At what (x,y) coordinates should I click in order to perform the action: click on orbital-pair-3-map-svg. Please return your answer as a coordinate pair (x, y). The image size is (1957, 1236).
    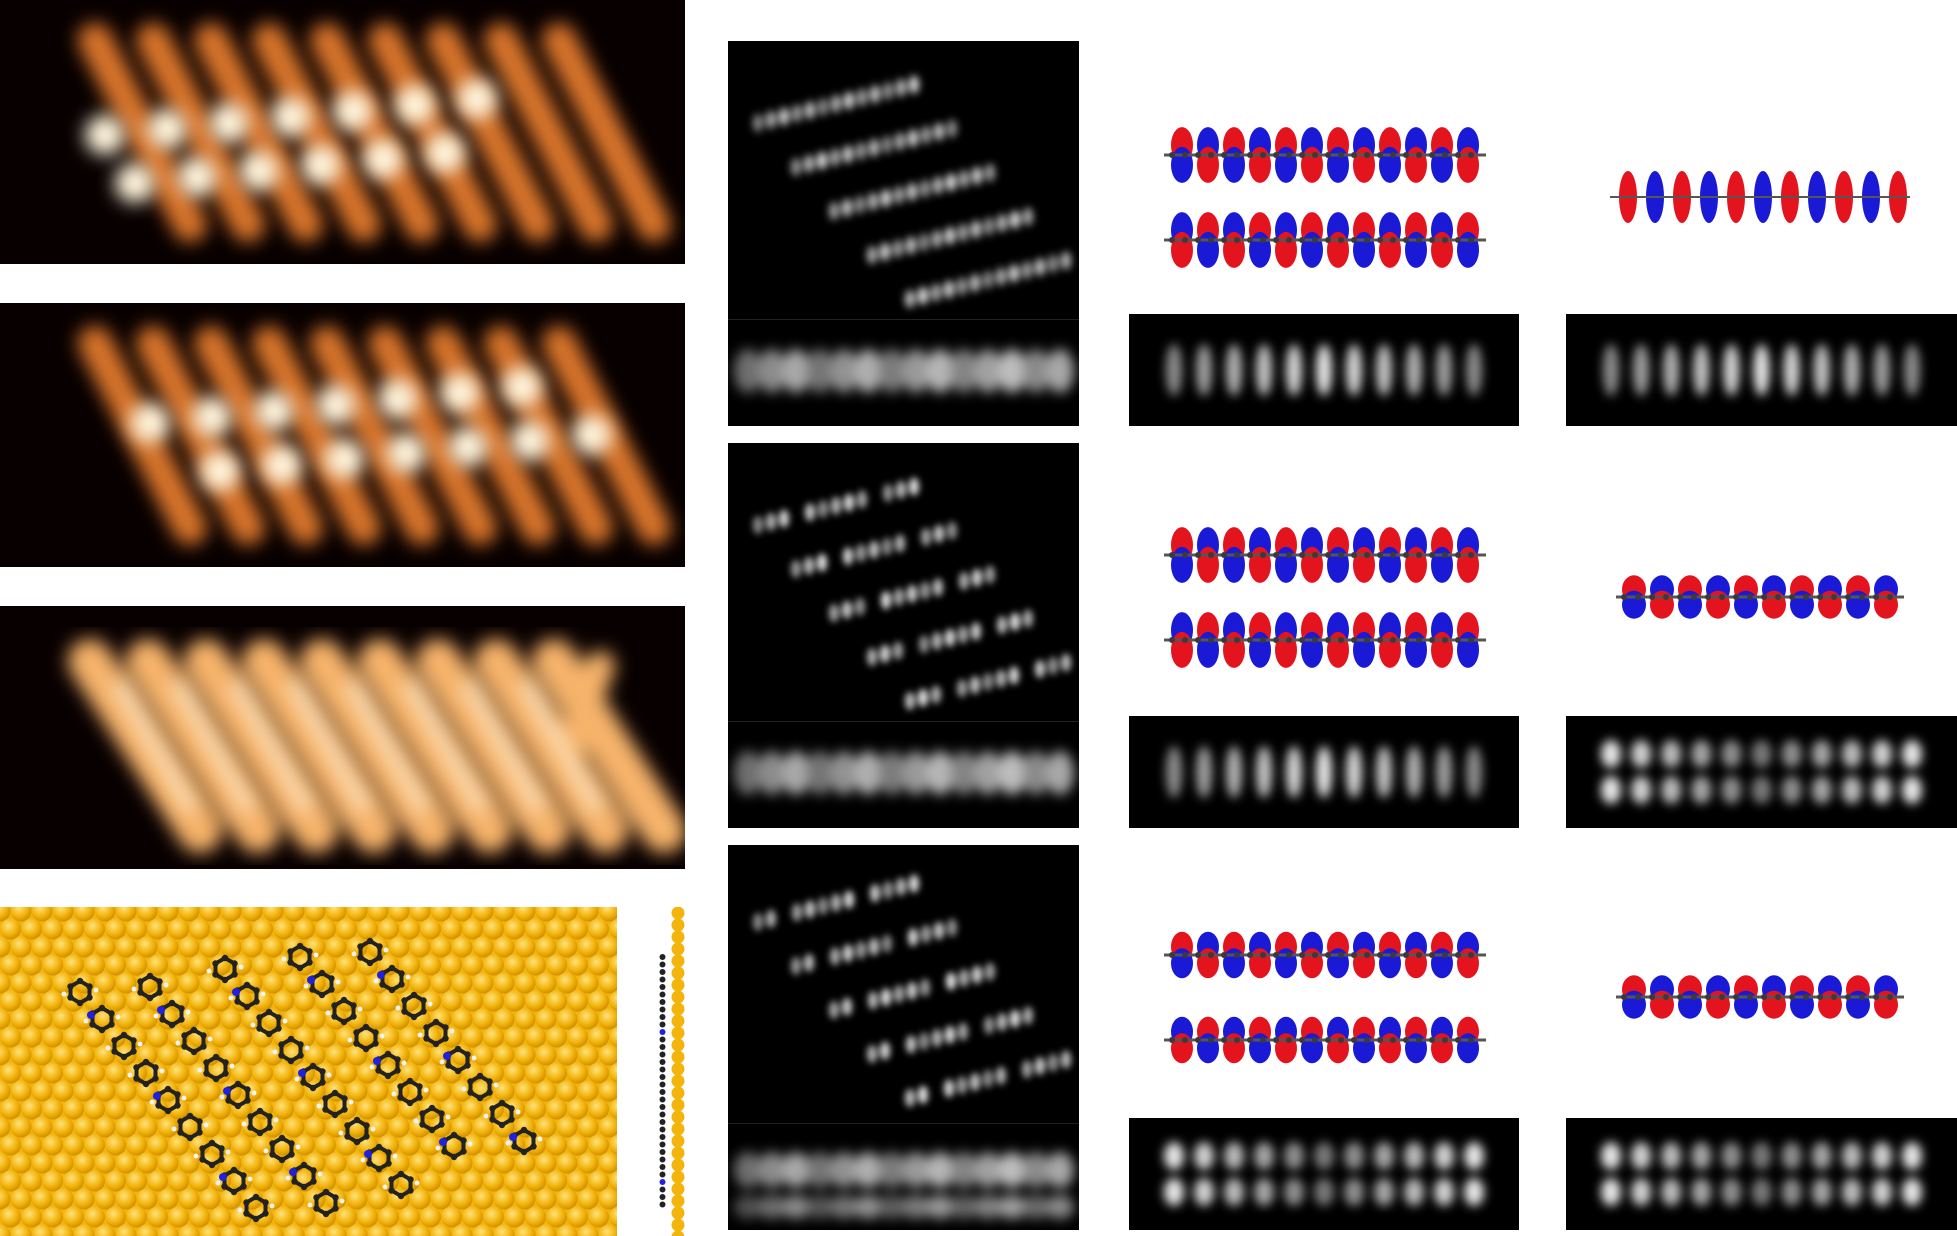
    Looking at the image, I should click on (1324, 1174).